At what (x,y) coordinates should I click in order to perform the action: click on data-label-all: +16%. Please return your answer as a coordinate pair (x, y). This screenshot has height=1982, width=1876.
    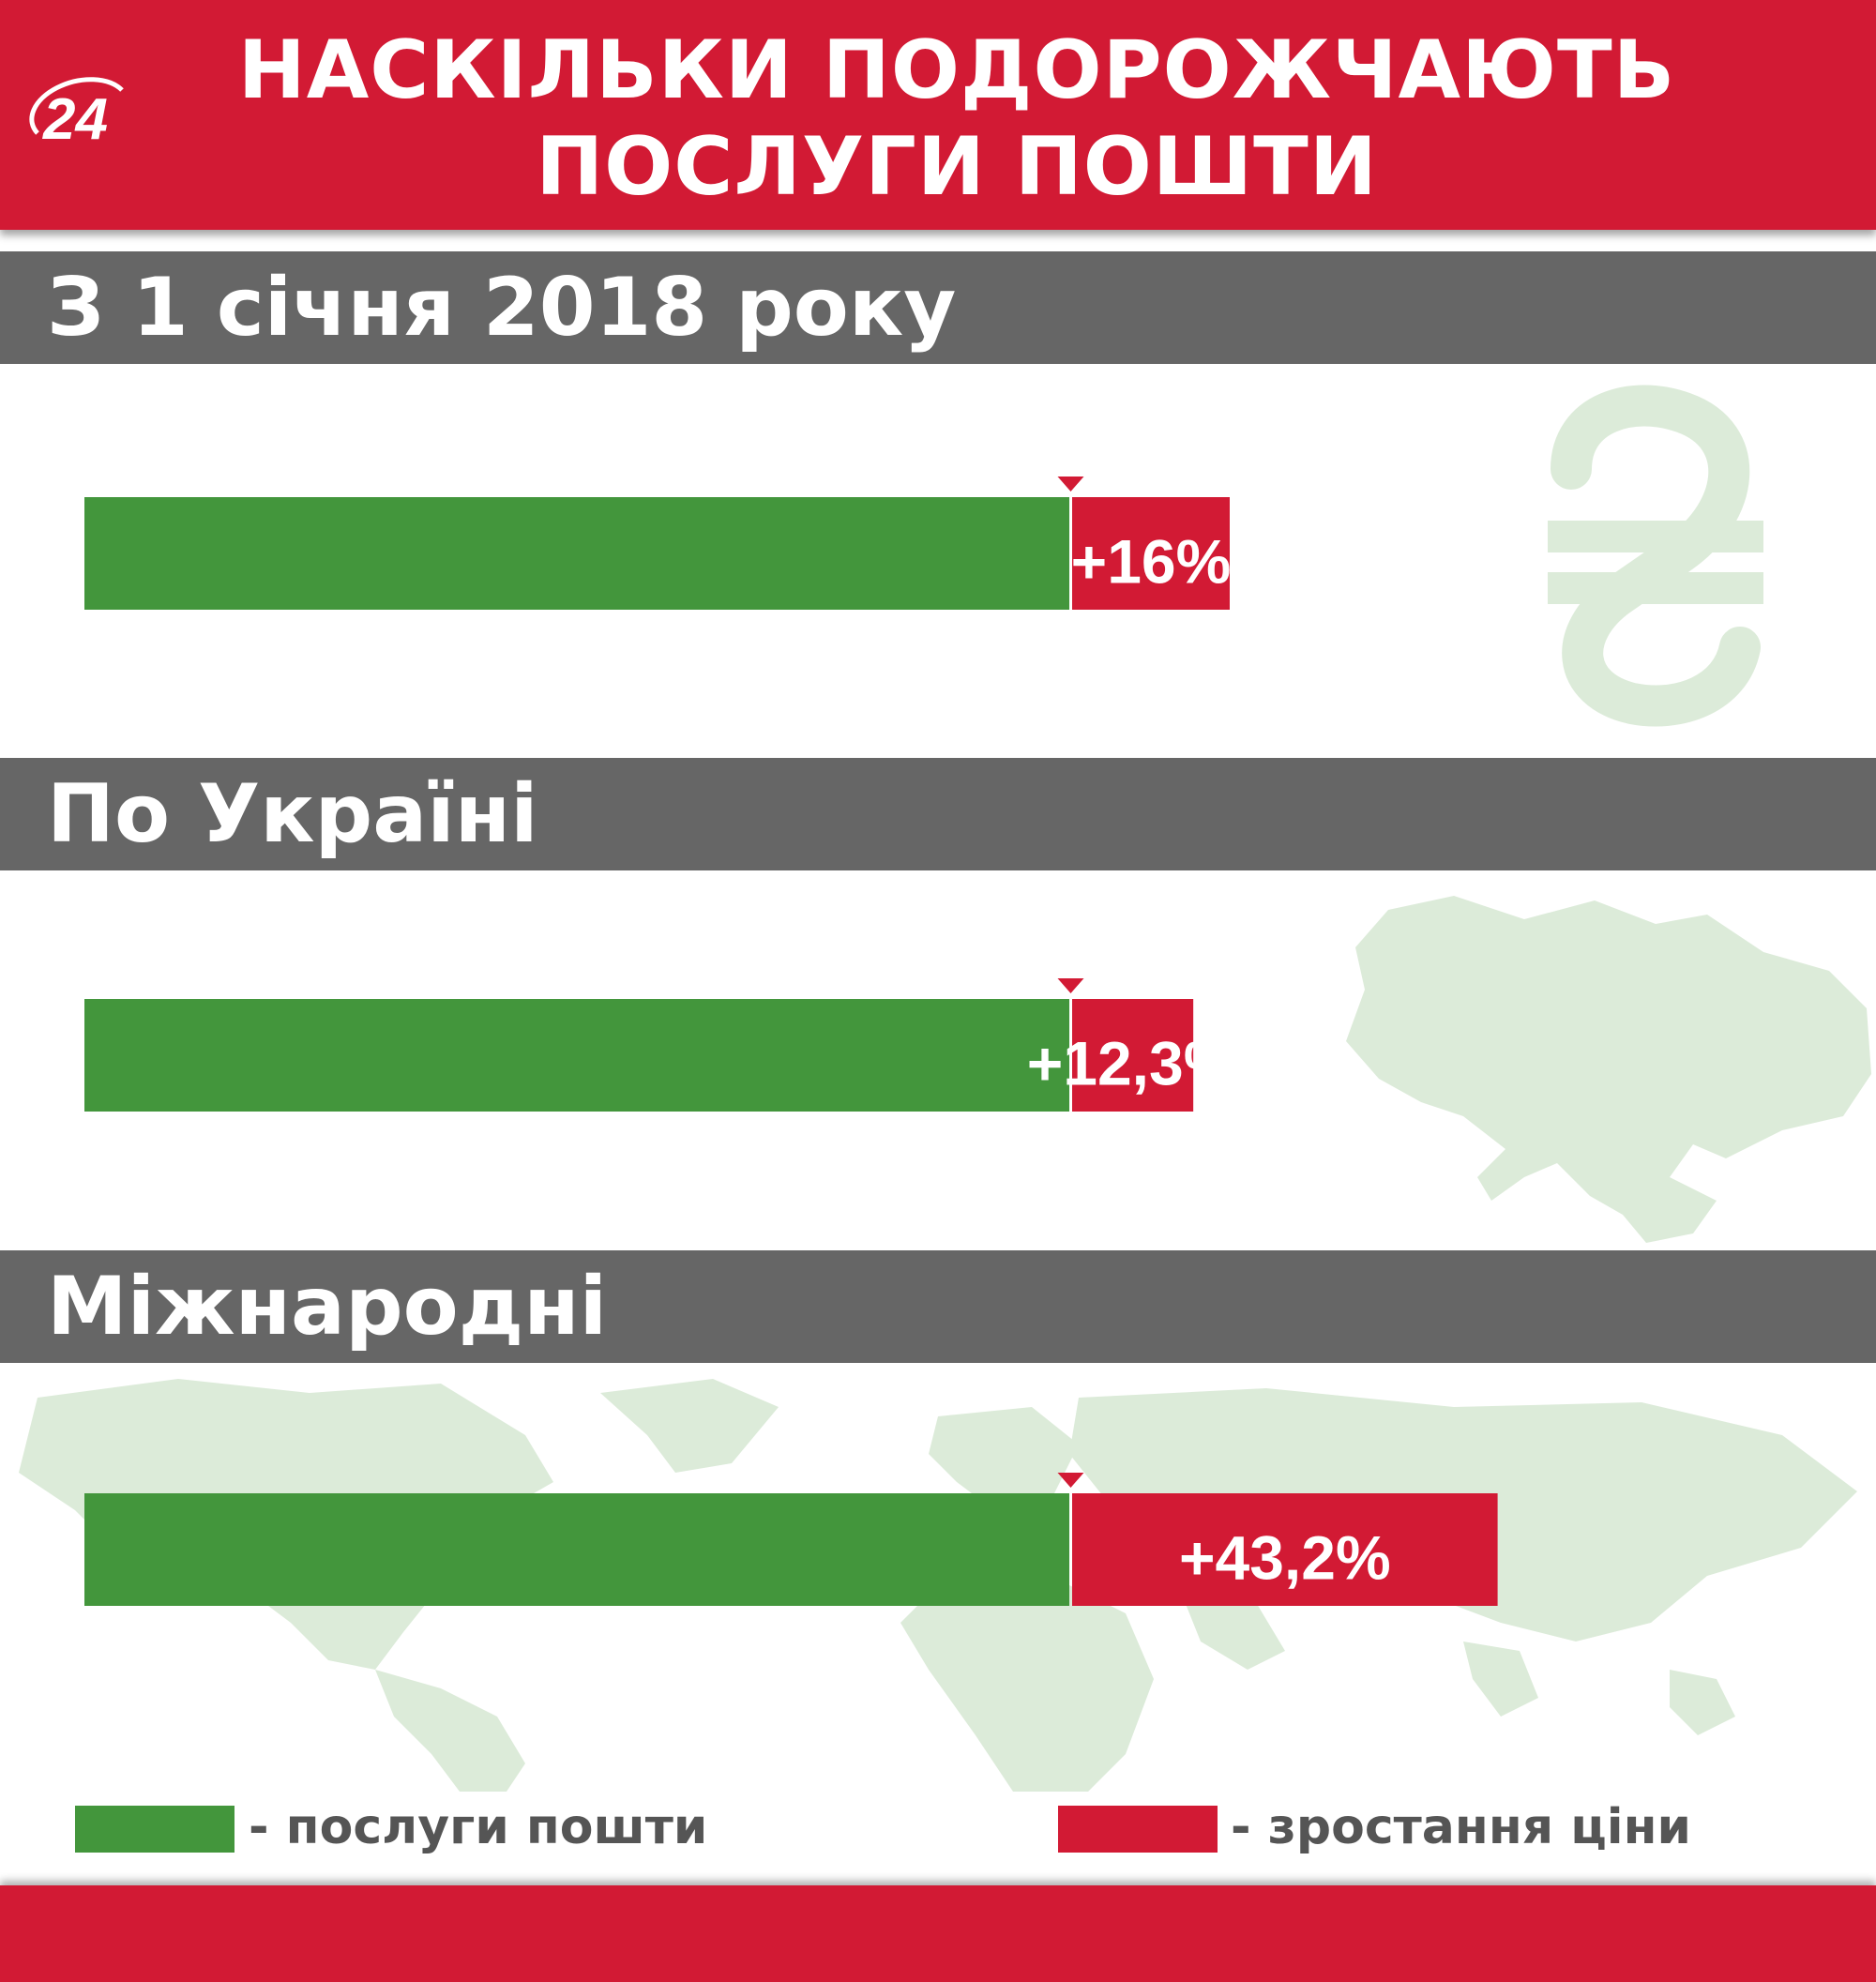
    Looking at the image, I should click on (1151, 562).